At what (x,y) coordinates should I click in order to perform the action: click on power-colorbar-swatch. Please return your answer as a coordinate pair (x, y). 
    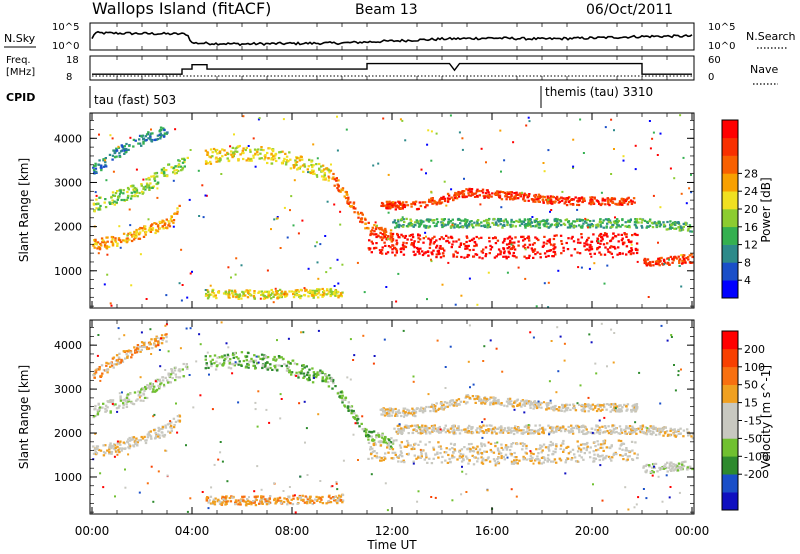
    Looking at the image, I should click on (730, 289).